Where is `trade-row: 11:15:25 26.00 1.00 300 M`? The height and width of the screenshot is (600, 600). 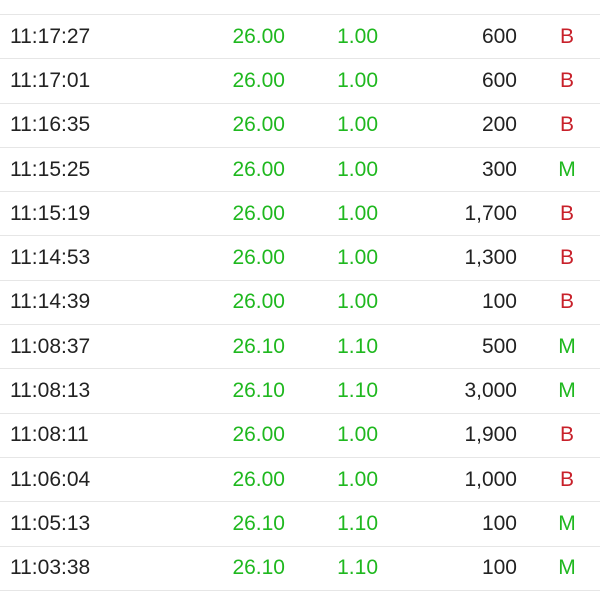 trade-row: 11:15:25 26.00 1.00 300 M is located at coordinates (300, 170).